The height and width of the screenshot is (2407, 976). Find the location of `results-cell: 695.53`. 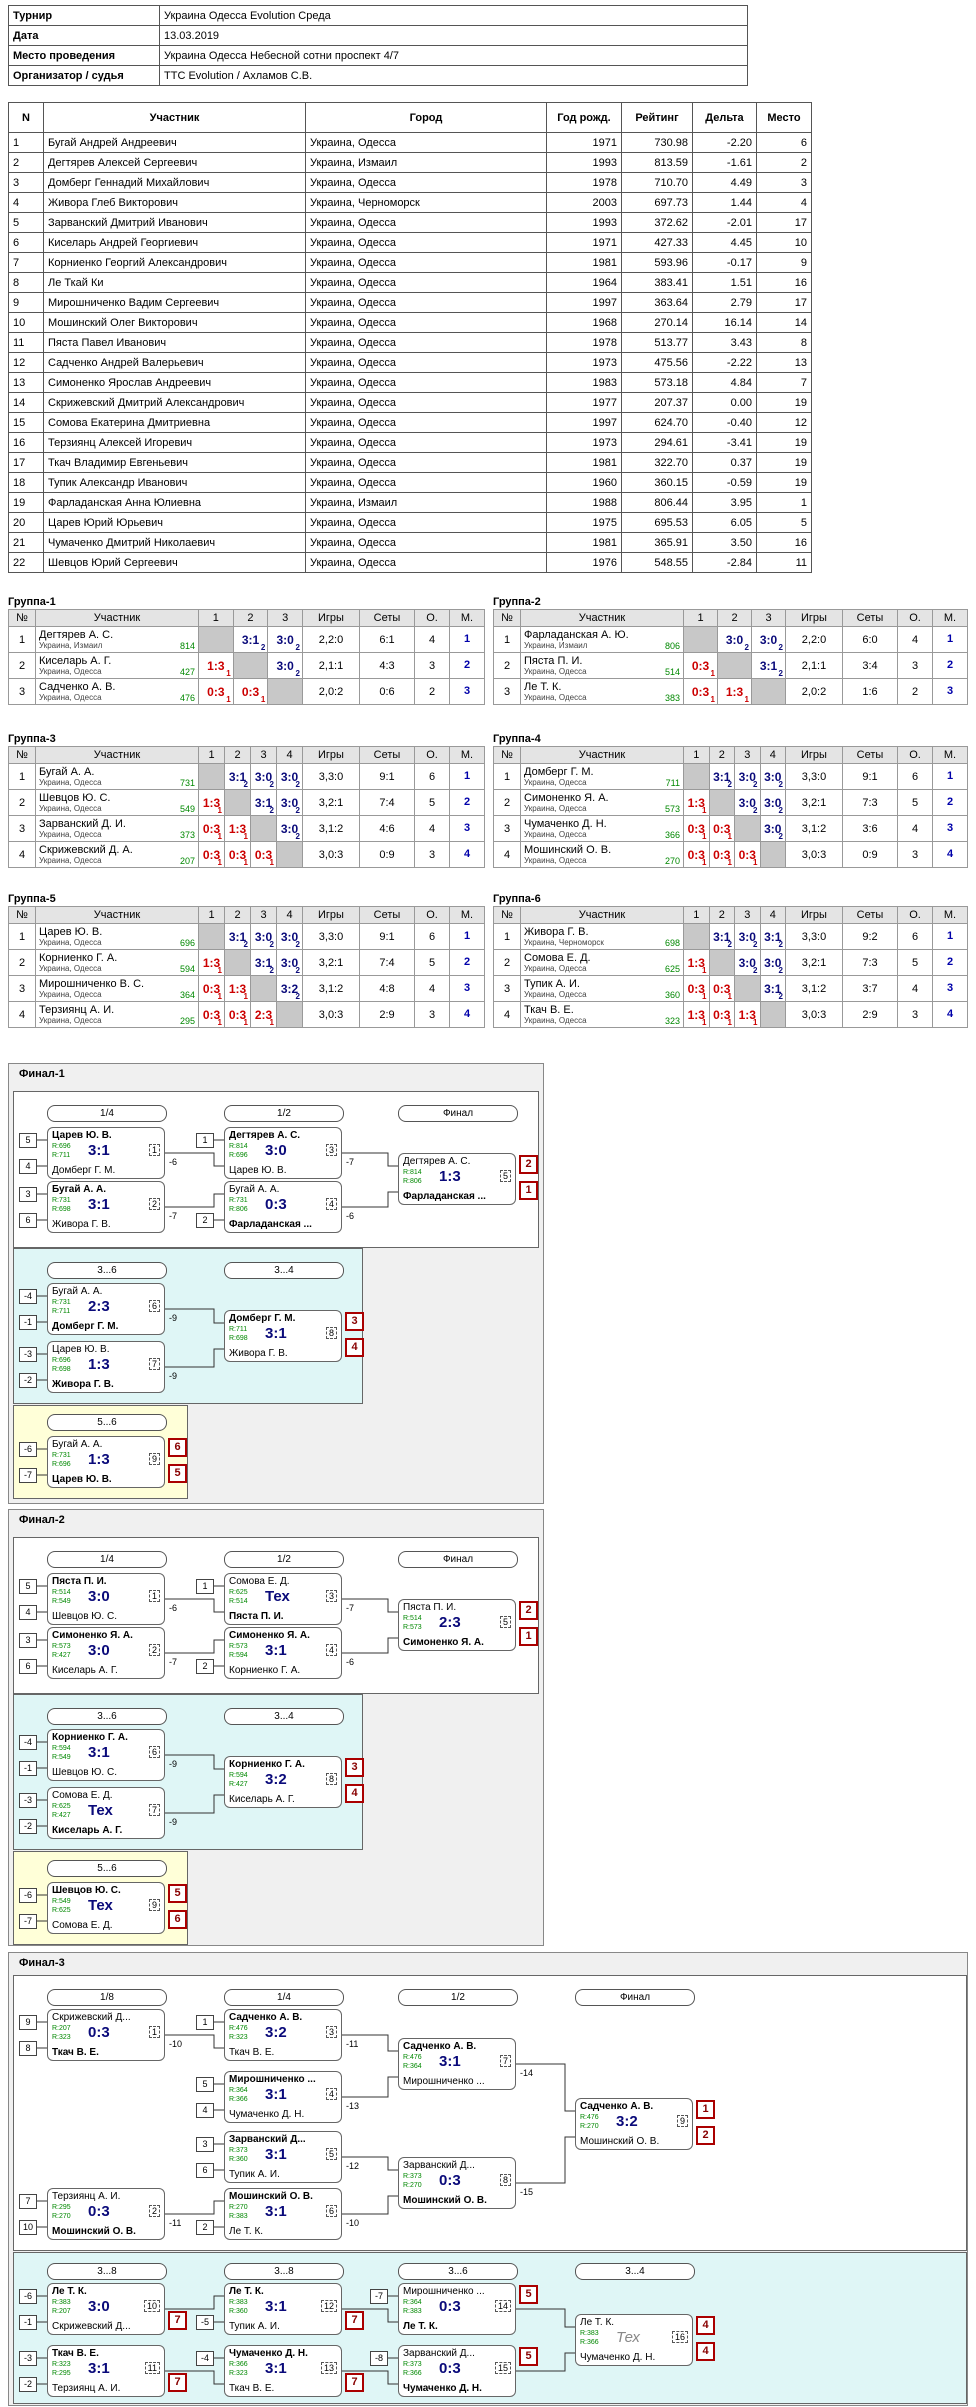

results-cell: 695.53 is located at coordinates (657, 522).